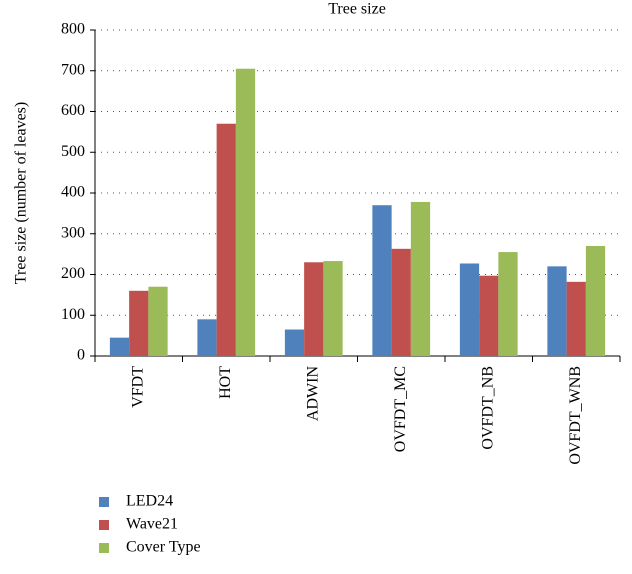  I want to click on y-axis-label: Tree size (number of leaves), so click(21, 193).